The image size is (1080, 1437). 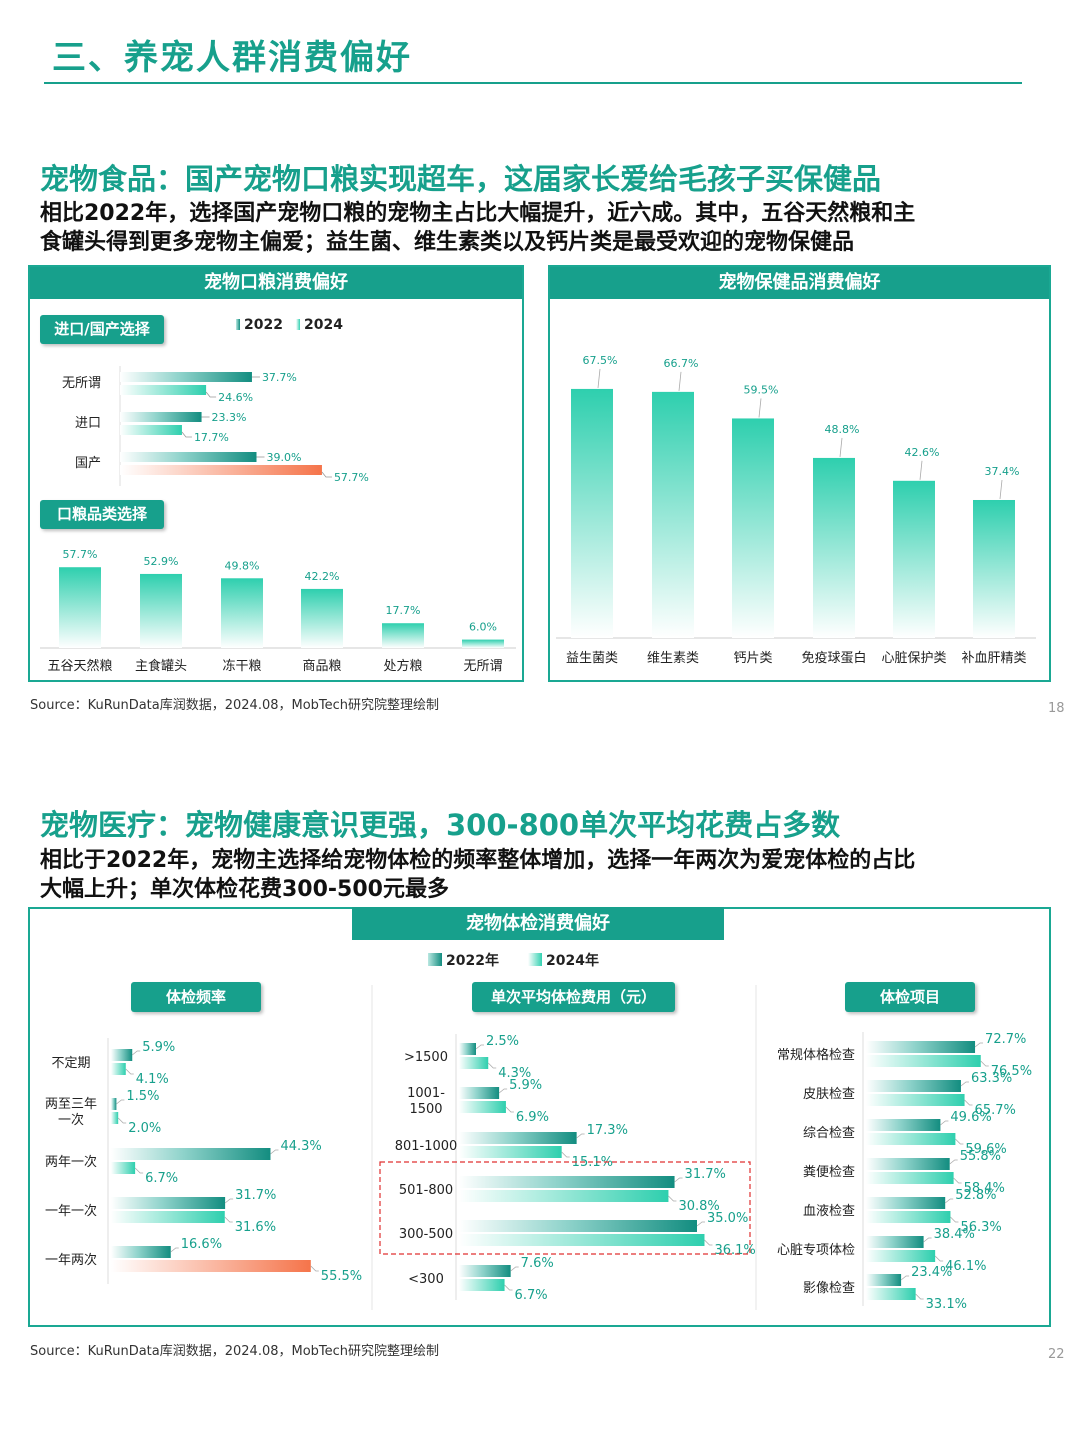 I want to click on supplement-tick-label: 维生素类, so click(x=673, y=658).